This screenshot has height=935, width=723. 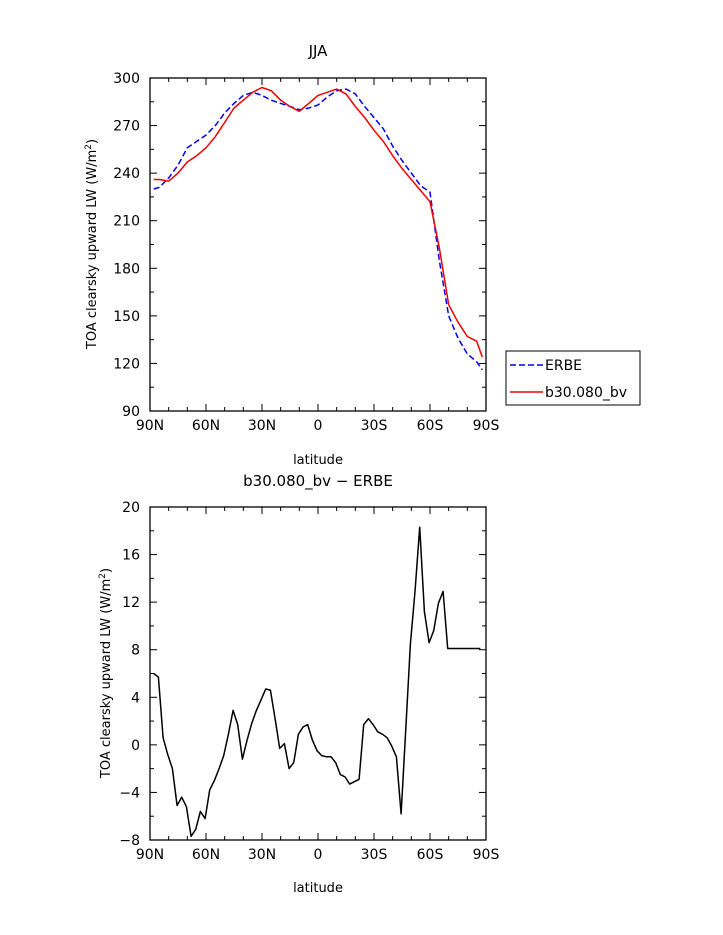 What do you see at coordinates (126, 127) in the screenshot?
I see `top-y-tick-label: 270` at bounding box center [126, 127].